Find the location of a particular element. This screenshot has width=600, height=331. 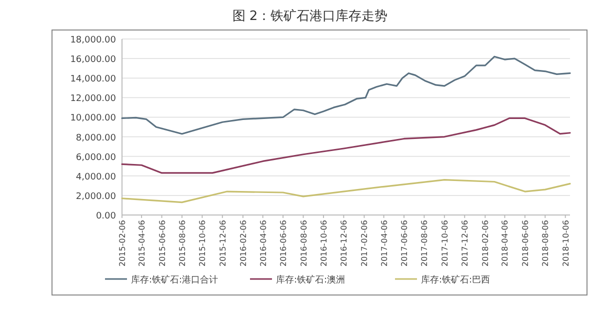

x-tick-label: 2017-10-06 is located at coordinates (445, 243).